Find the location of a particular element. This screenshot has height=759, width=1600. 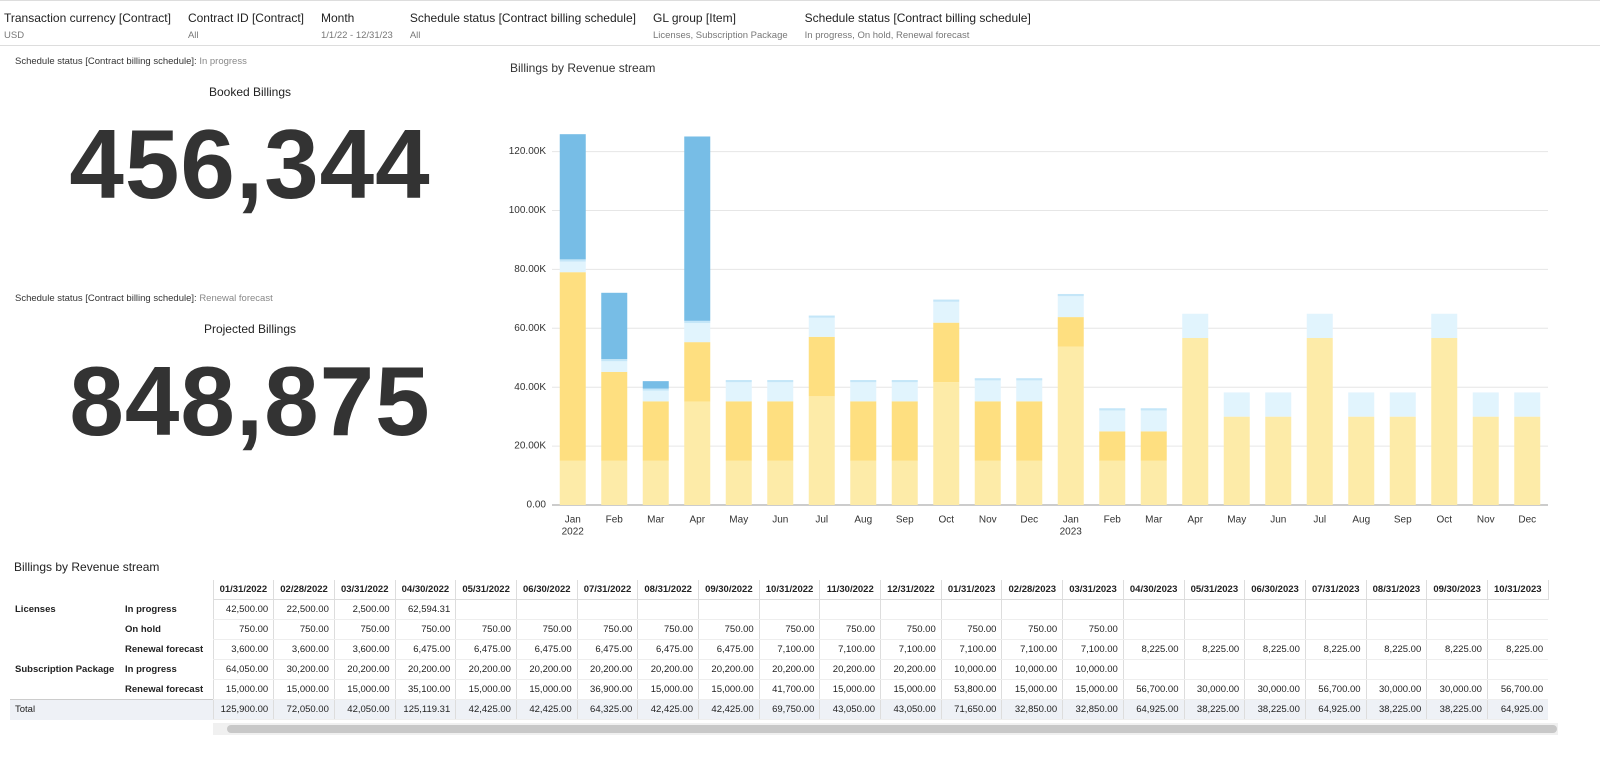

column-header: 04/30/2023 is located at coordinates (1153, 590).